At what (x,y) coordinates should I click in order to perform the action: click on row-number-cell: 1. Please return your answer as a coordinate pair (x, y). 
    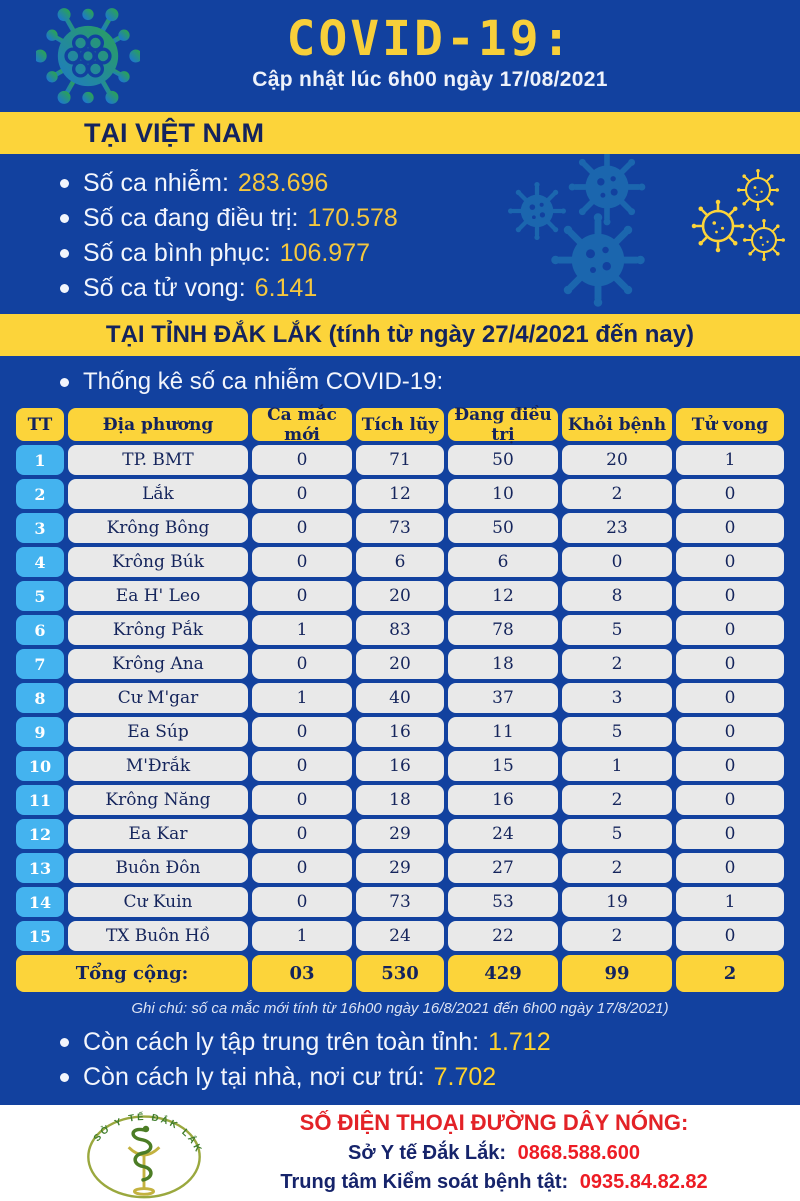
    Looking at the image, I should click on (40, 460).